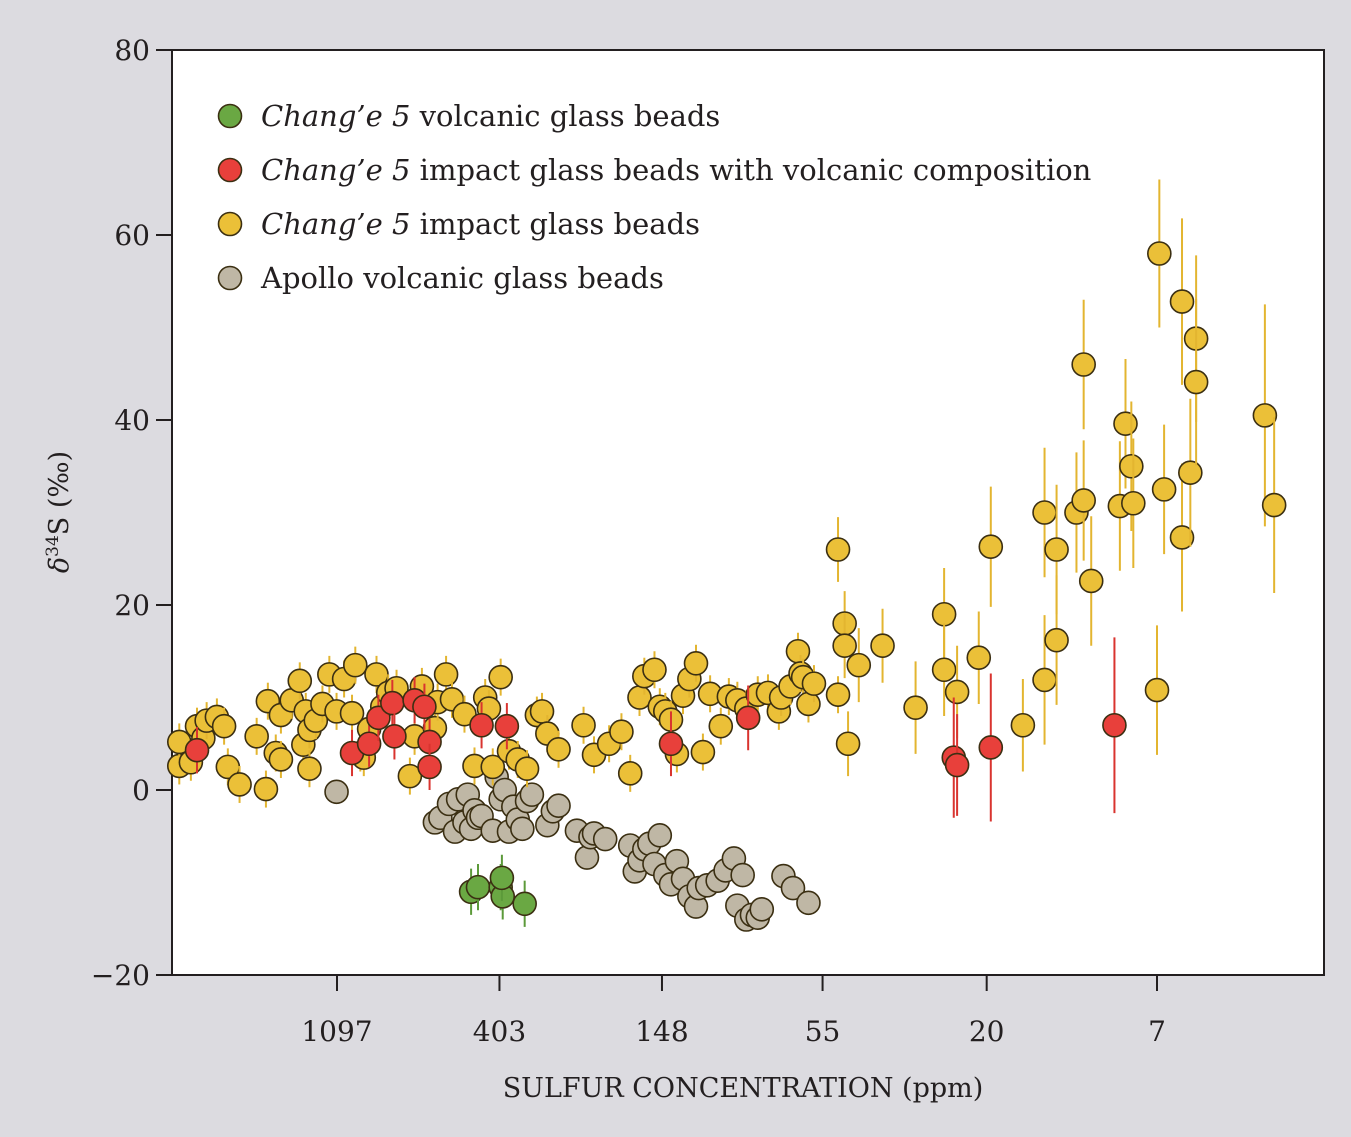 Image resolution: width=1351 pixels, height=1137 pixels. I want to click on legend-label-rest: Apollo volcanic glass beads, so click(462, 278).